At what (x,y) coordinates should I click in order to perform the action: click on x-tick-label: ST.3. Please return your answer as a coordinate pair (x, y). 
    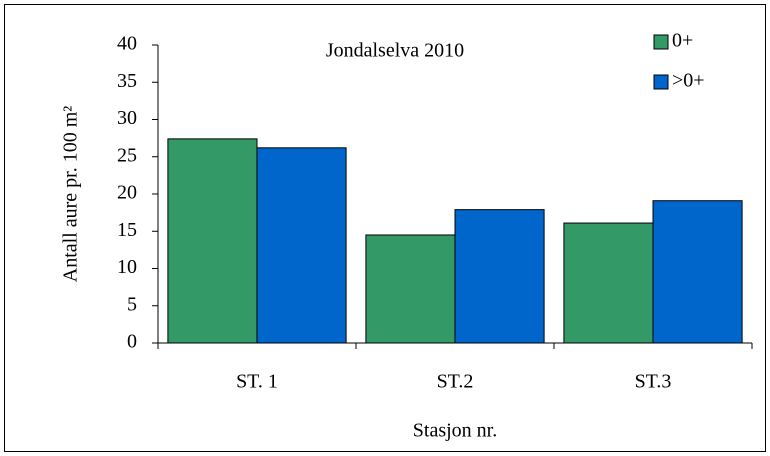
    Looking at the image, I should click on (653, 382).